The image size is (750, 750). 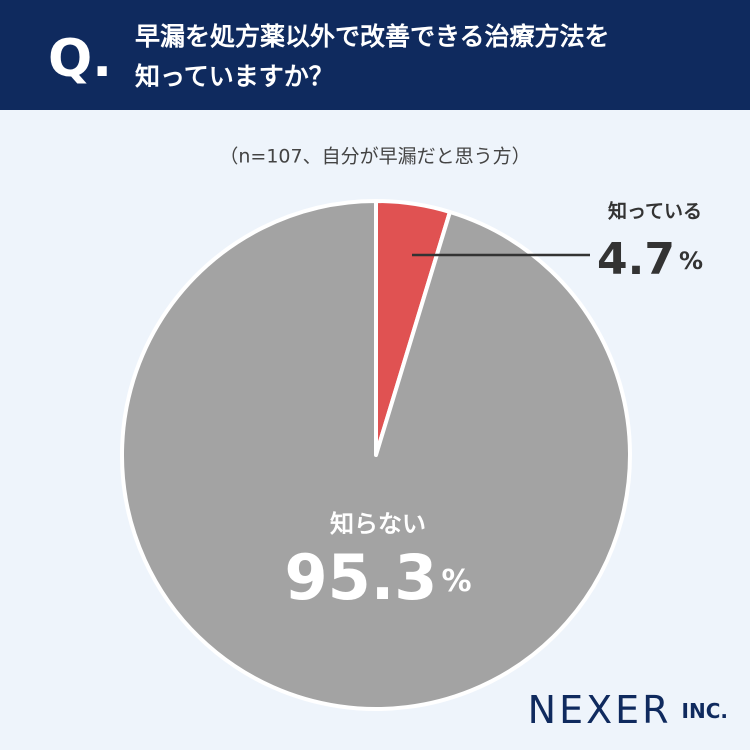 I want to click on slice-value: 95.3%, so click(x=377, y=577).